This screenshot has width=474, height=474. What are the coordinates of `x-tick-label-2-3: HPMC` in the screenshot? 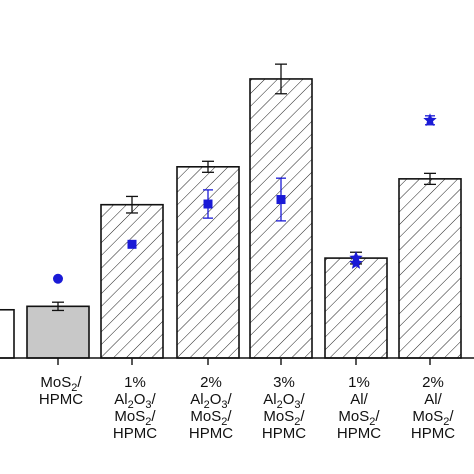 It's located at (135, 433).